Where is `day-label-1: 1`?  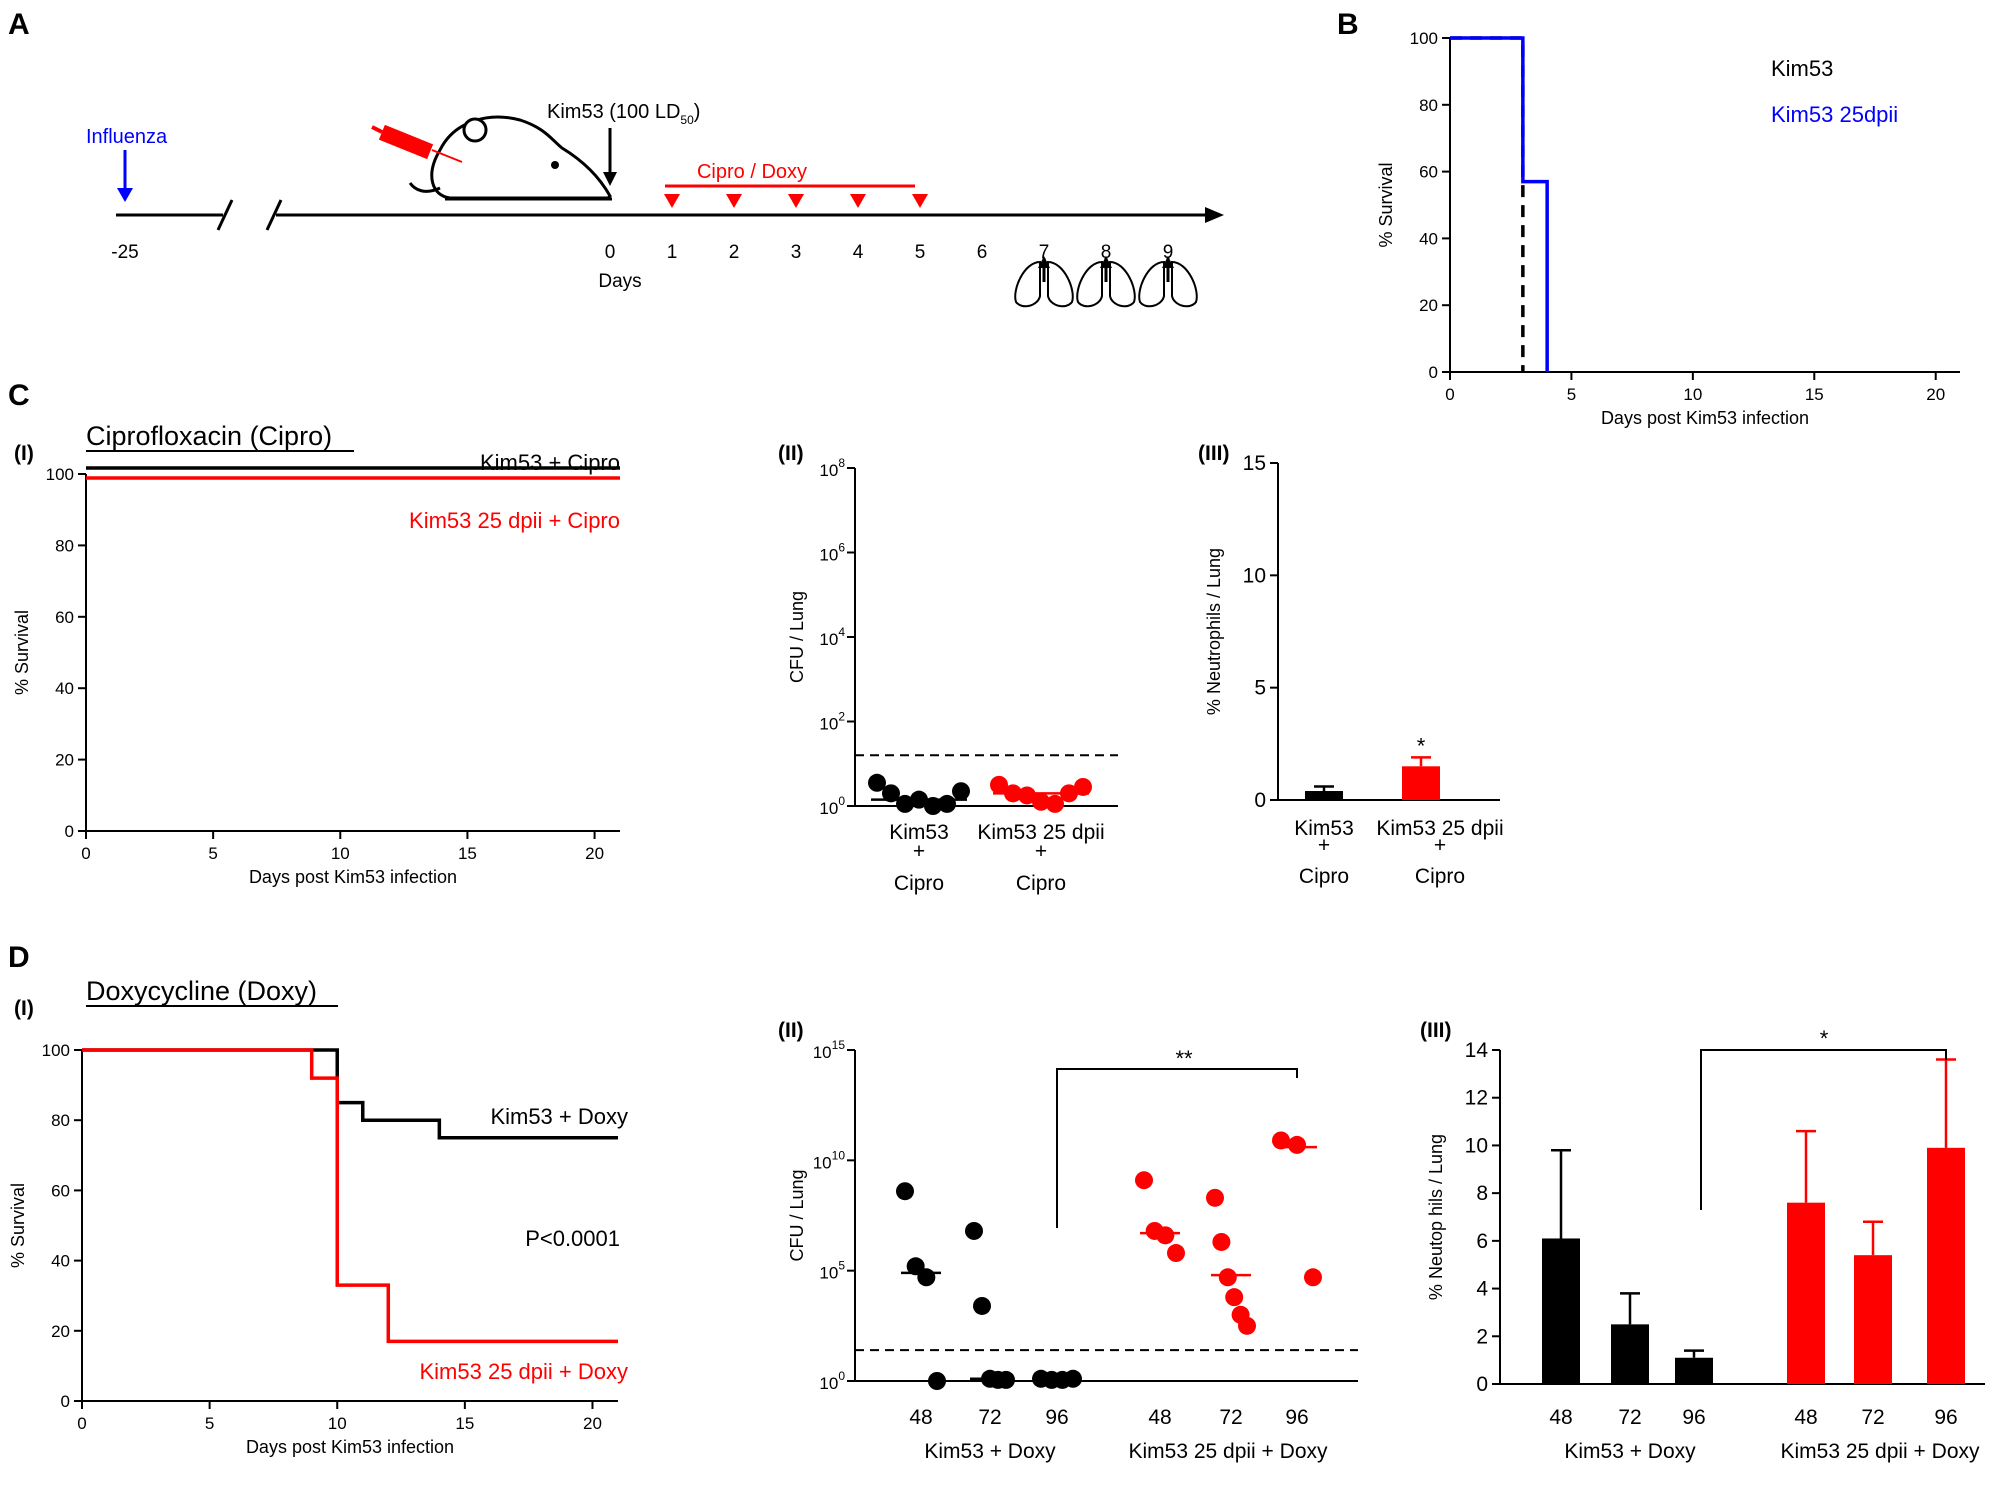 day-label-1: 1 is located at coordinates (672, 252).